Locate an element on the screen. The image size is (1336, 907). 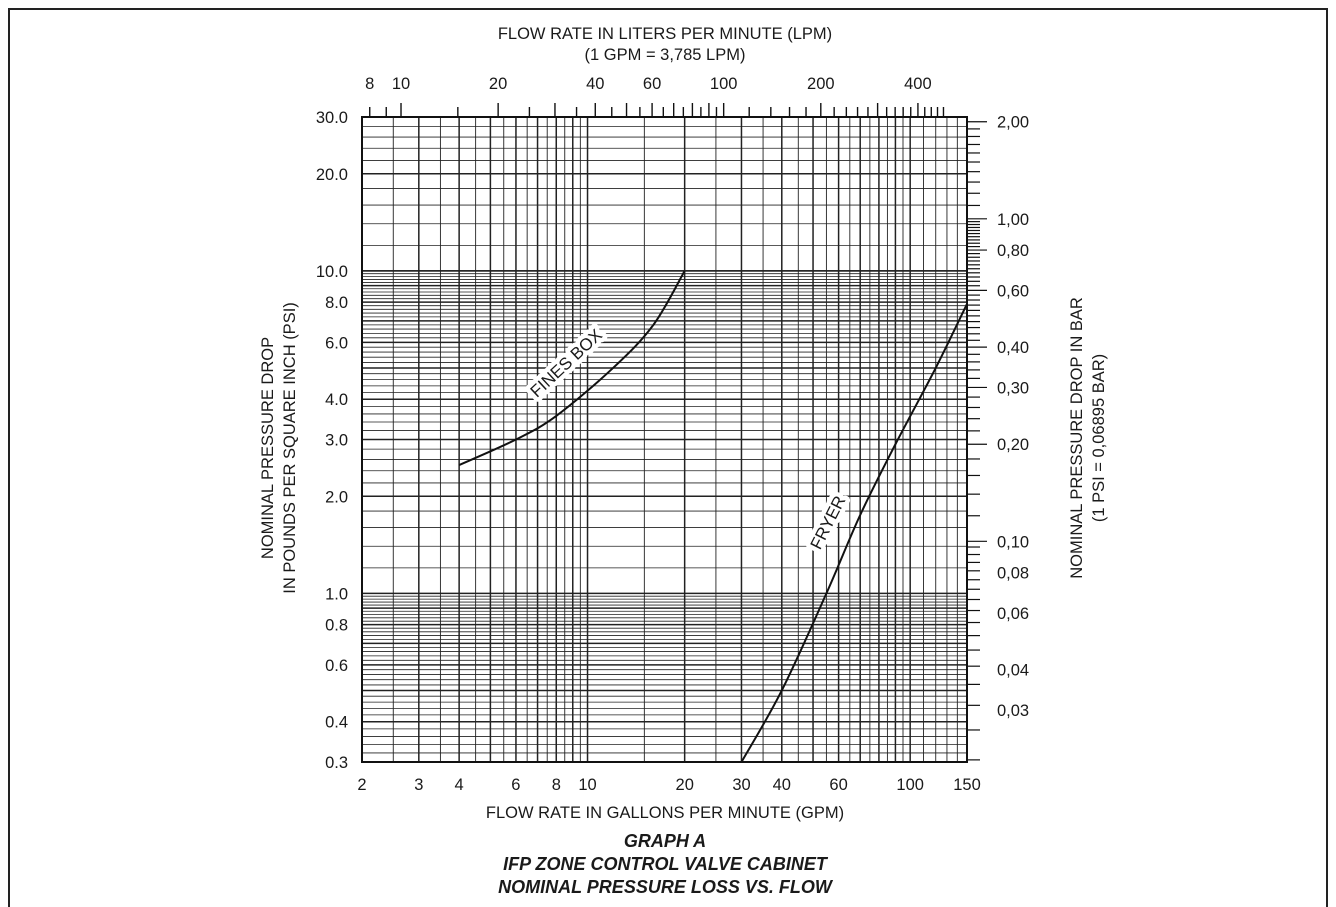
caption-graph-id: GRAPH A is located at coordinates (665, 841).